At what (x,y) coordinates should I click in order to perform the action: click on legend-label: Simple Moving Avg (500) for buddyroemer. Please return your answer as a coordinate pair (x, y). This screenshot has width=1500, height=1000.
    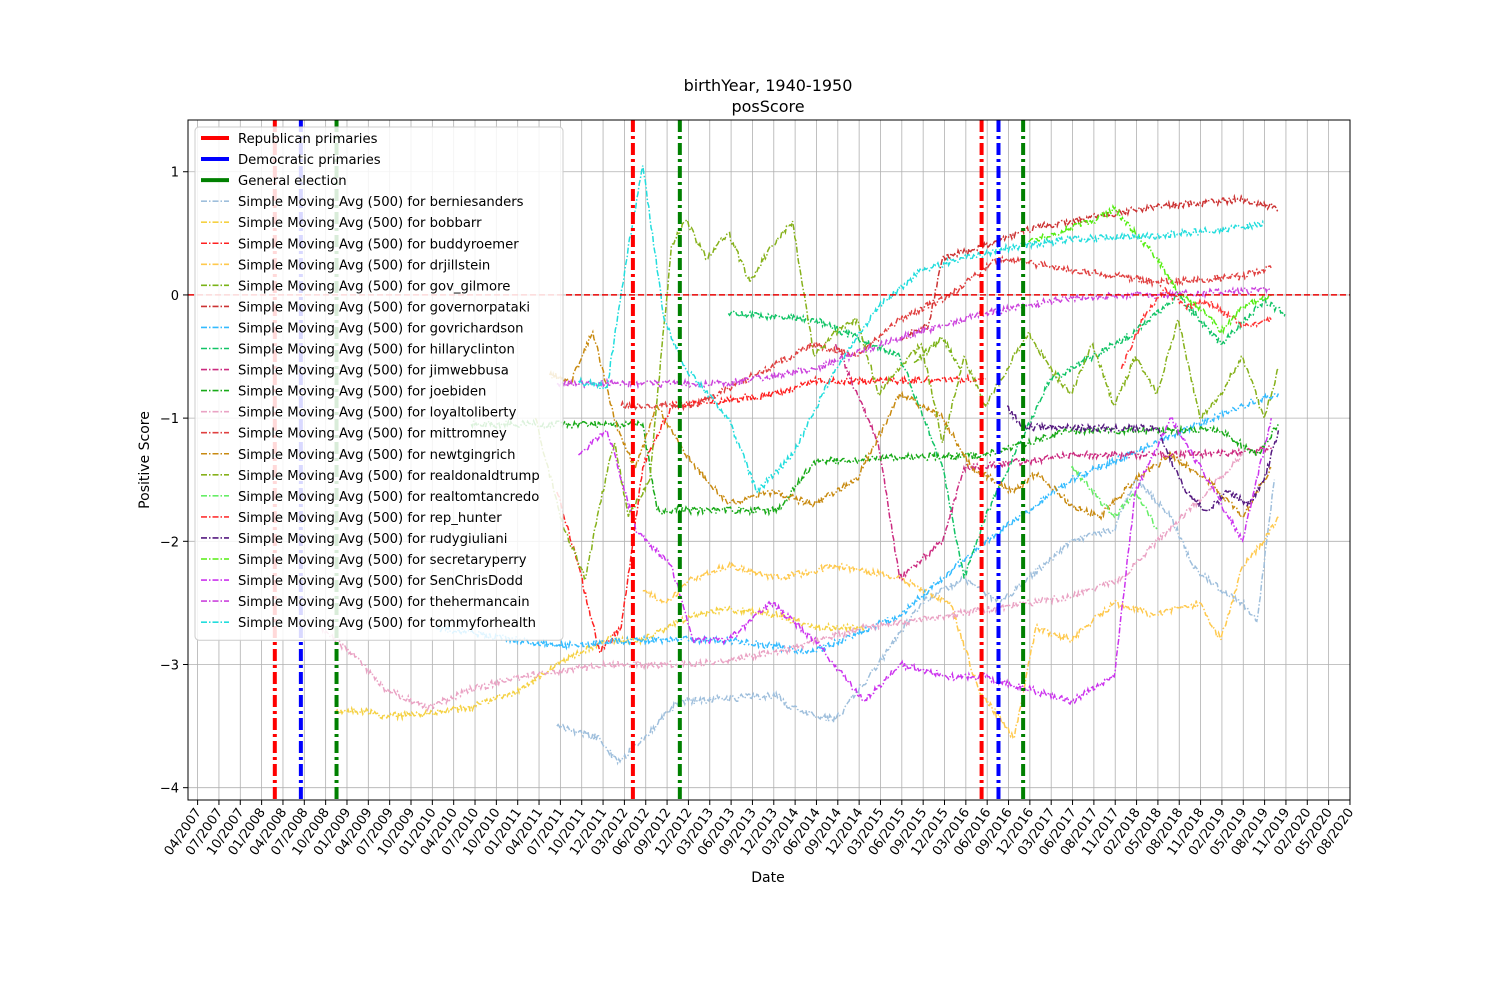
    Looking at the image, I should click on (378, 244).